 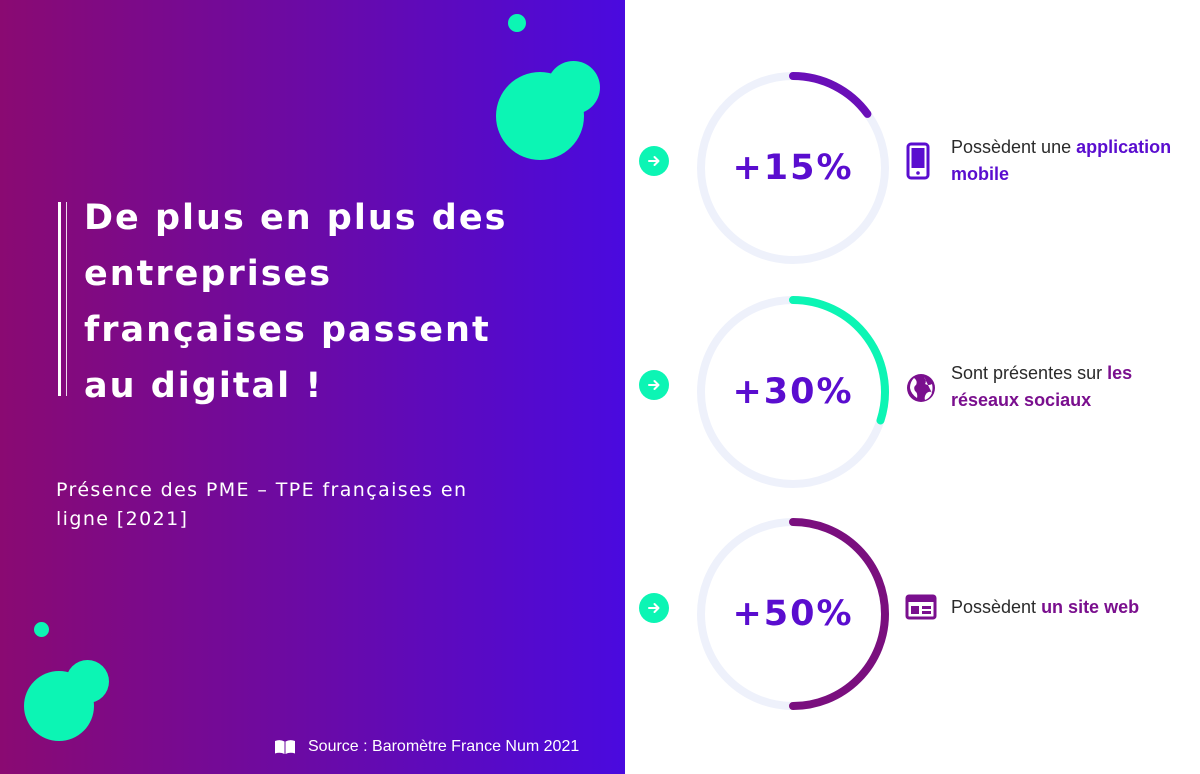 I want to click on stat-text: Possèdent une, so click(x=1014, y=147).